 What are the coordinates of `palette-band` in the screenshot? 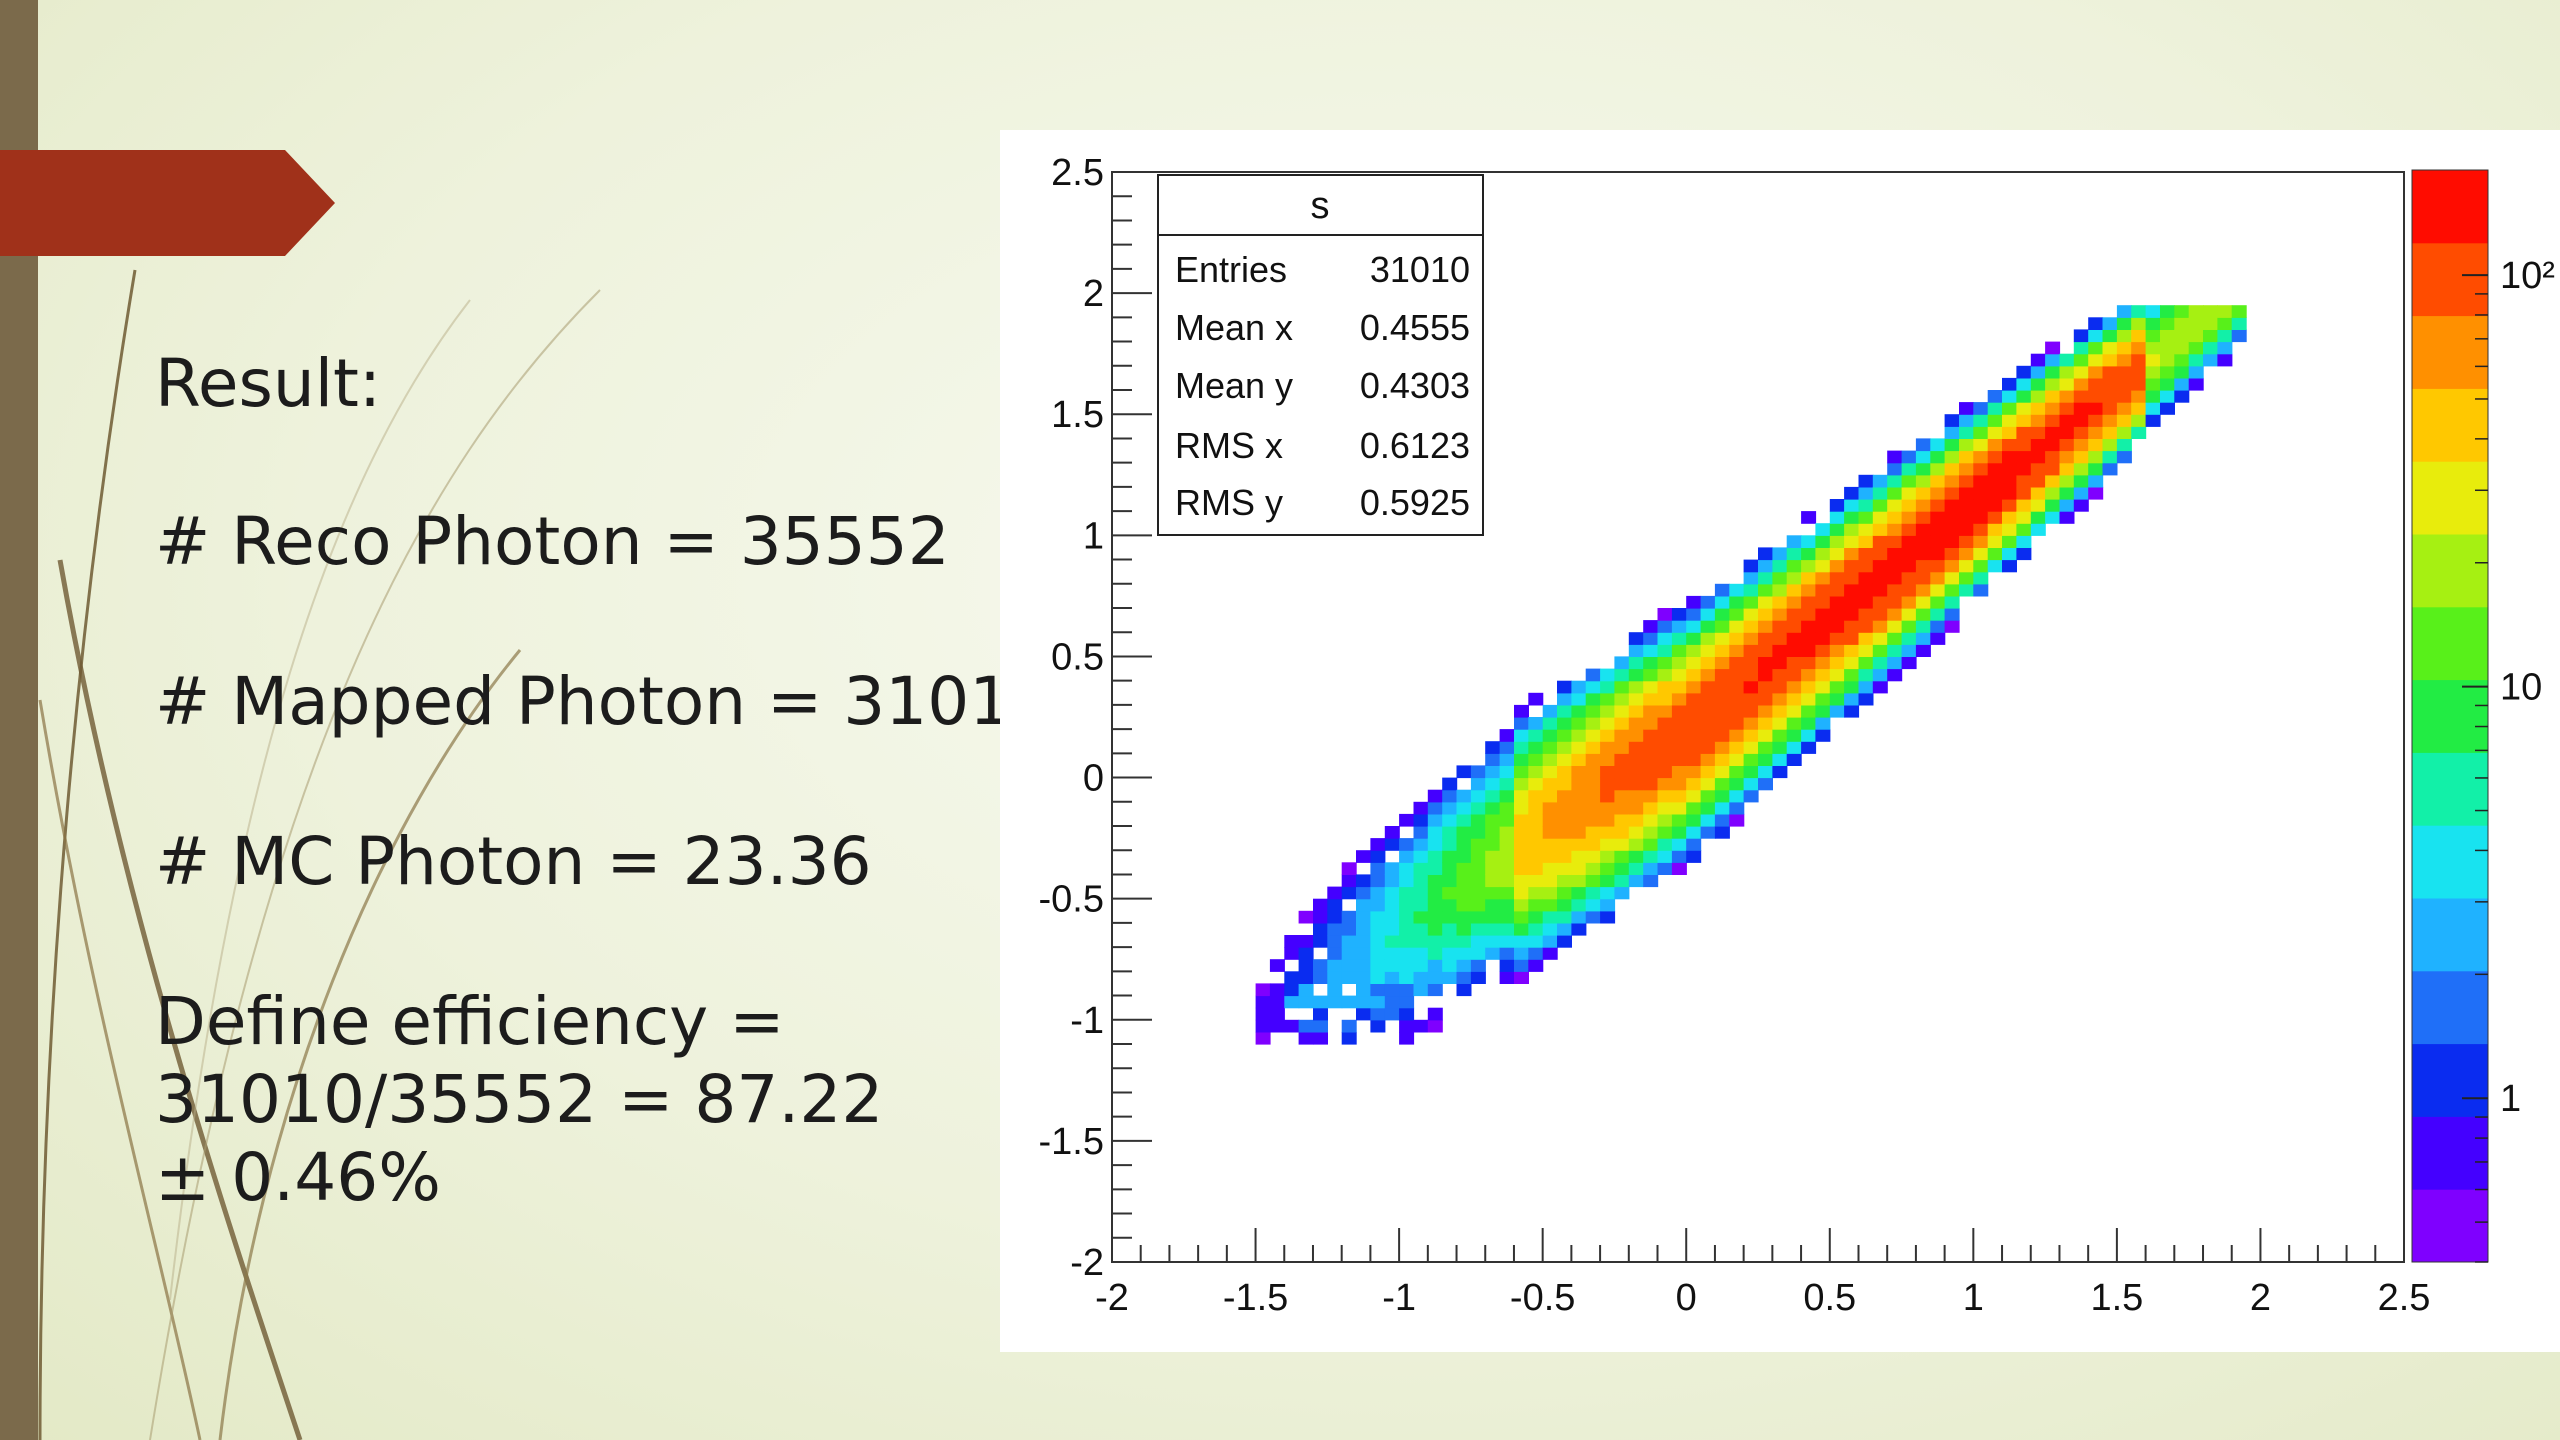 It's located at (2450, 935).